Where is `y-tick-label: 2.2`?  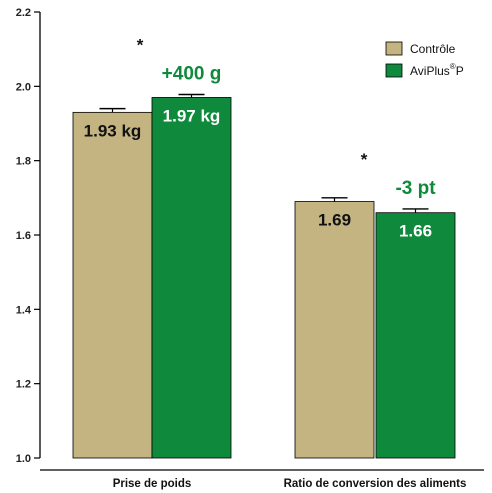 y-tick-label: 2.2 is located at coordinates (23, 13).